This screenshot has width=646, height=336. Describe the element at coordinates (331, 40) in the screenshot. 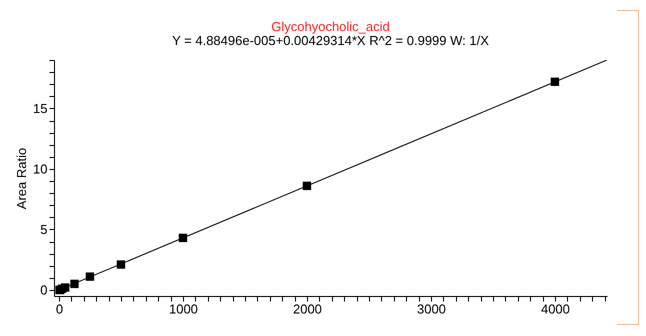

I see `chart-subtitle: Y = 4.88496e-005+0.00429314*X R^2 = 0.9999 W: 1/X` at that location.